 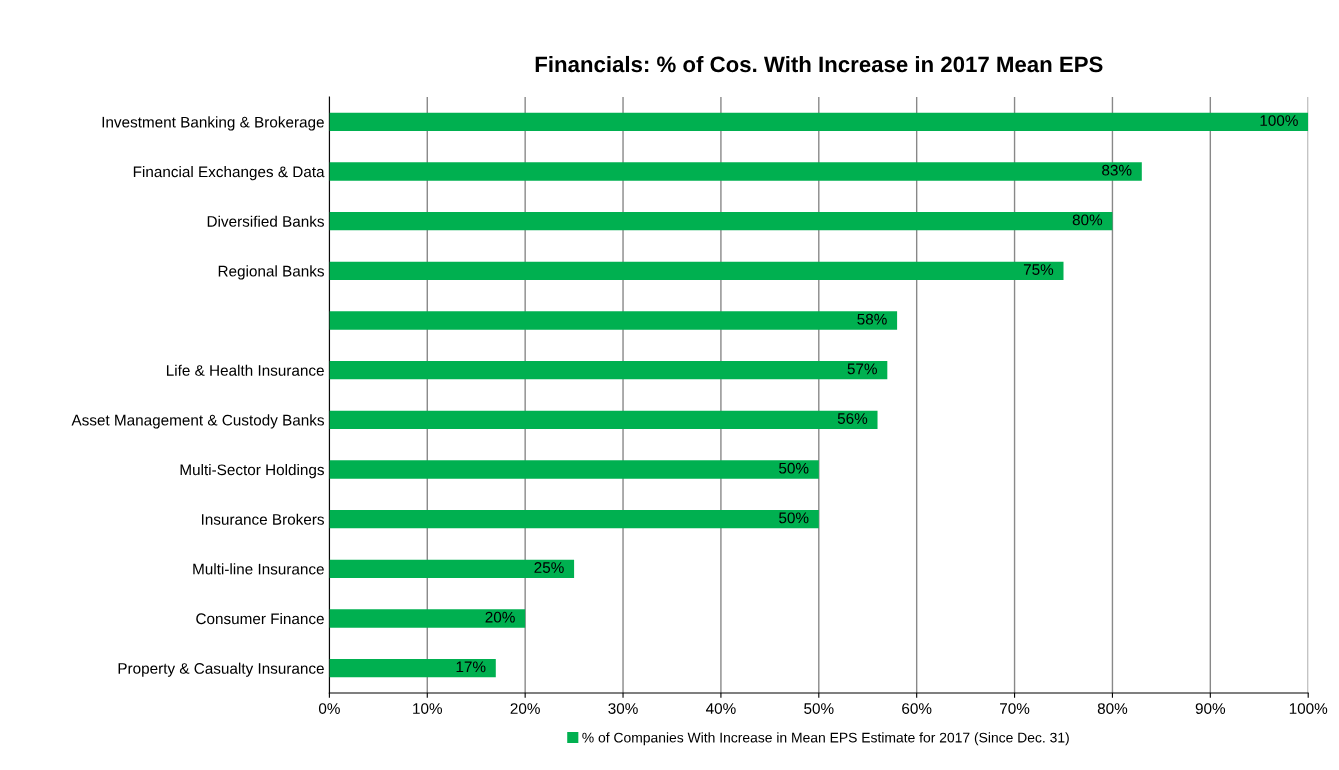 What do you see at coordinates (825, 739) in the screenshot?
I see `legend-label: % of Companies With Increase in Mean EPS Estimate for 2017 (Since Dec. 31)` at bounding box center [825, 739].